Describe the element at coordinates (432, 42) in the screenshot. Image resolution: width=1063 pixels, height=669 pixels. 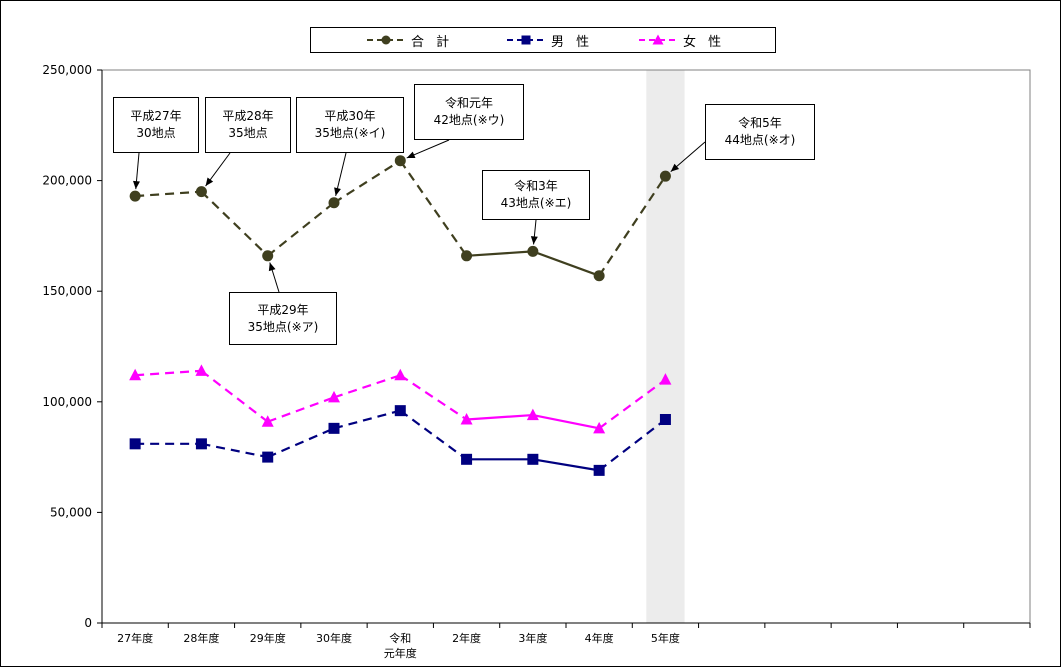
I see `legend-label-total: 合 計` at that location.